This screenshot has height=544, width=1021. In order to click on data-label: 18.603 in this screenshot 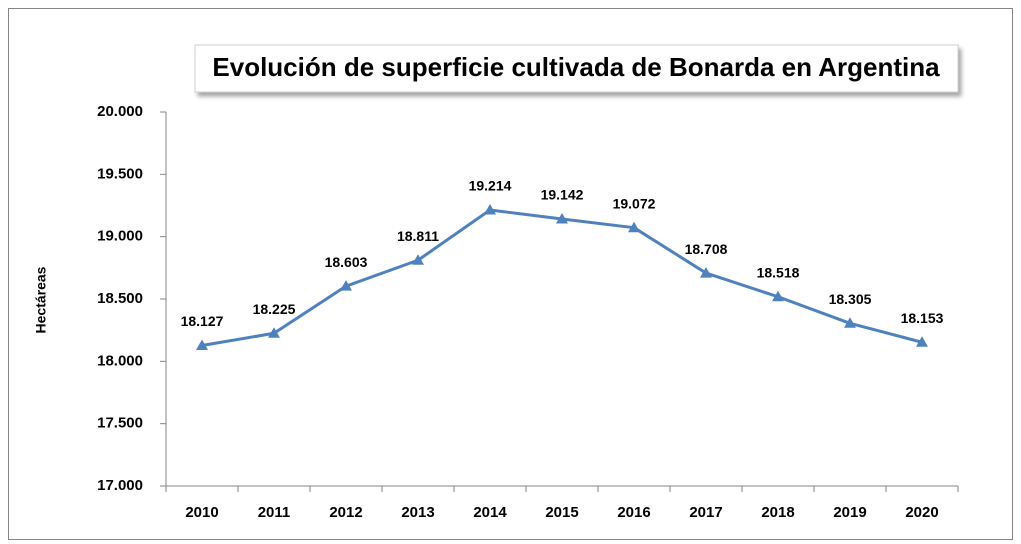, I will do `click(346, 262)`.